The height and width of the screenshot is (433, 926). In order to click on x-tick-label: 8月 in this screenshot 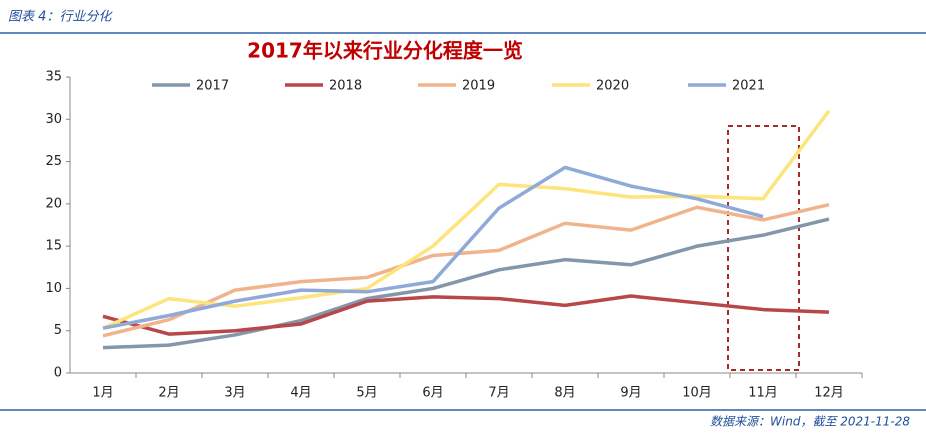, I will do `click(564, 393)`.